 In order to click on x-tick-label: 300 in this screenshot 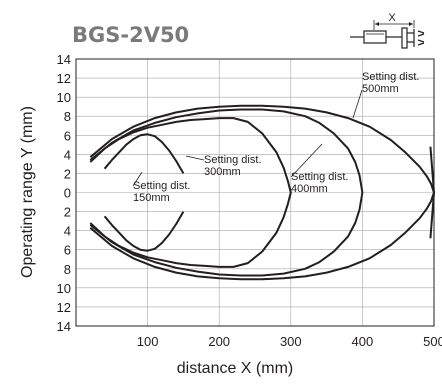, I will do `click(291, 341)`.